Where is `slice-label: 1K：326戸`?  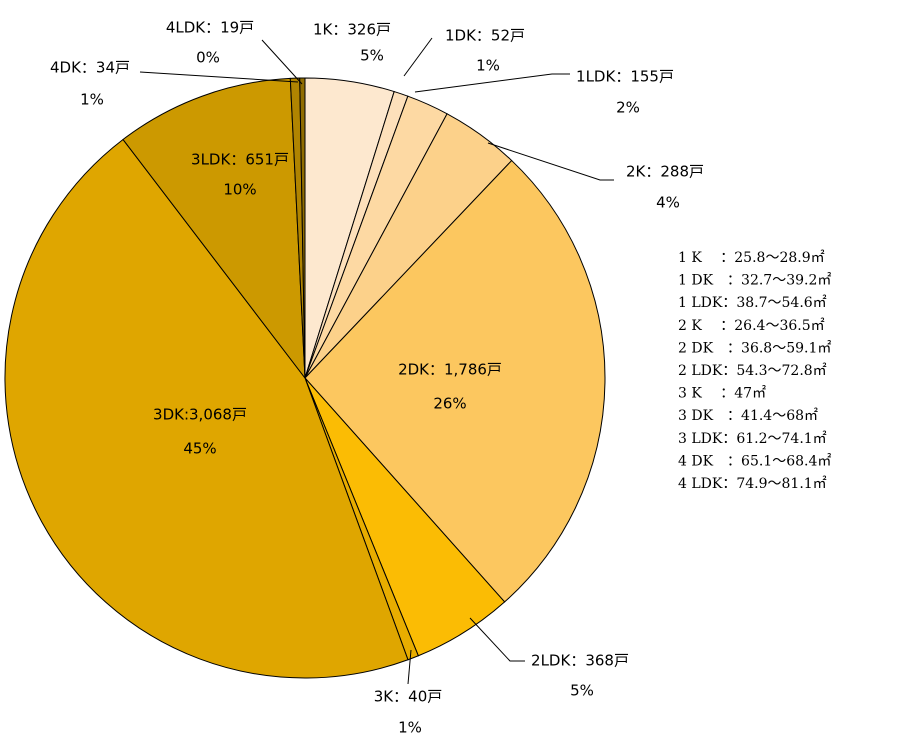 slice-label: 1K：326戸 is located at coordinates (352, 30).